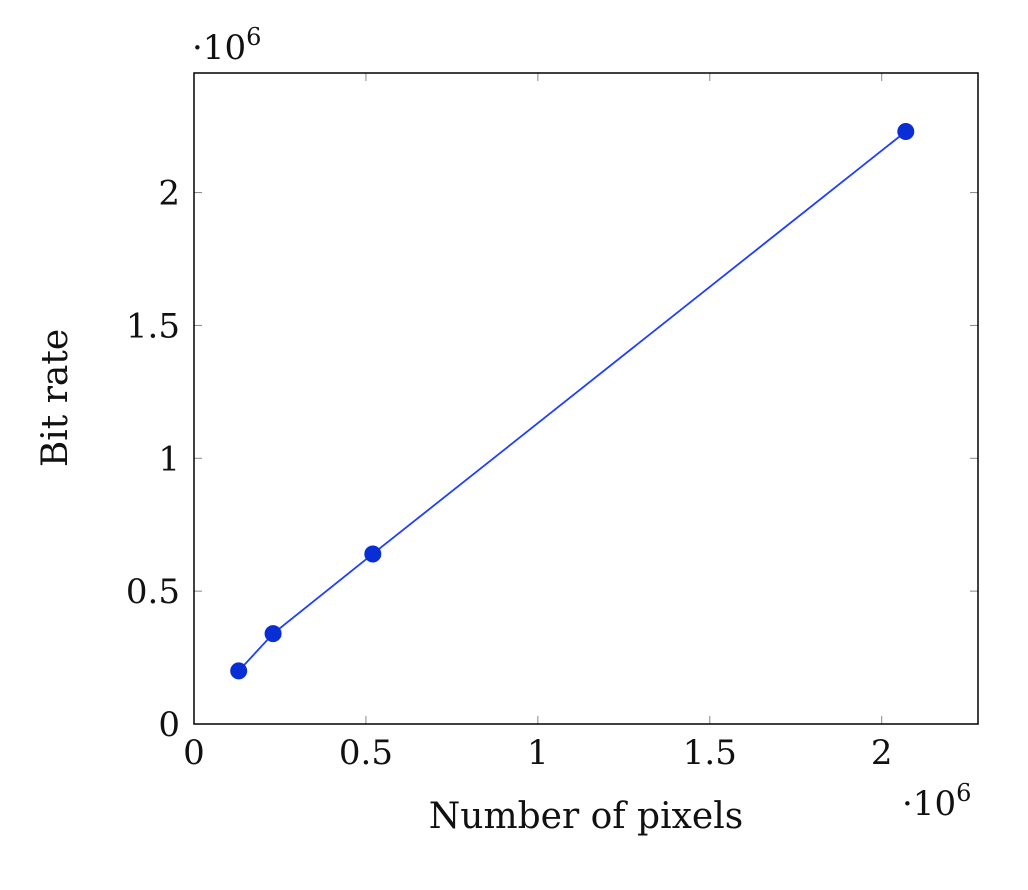 The height and width of the screenshot is (890, 1028). Describe the element at coordinates (586, 816) in the screenshot. I see `x-axis-title: Number of pixels` at that location.